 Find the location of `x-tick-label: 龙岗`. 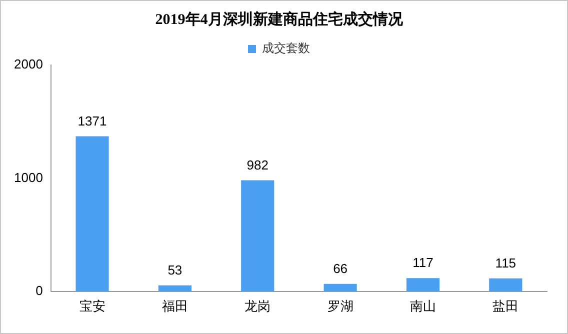

x-tick-label: 龙岗 is located at coordinates (257, 307).